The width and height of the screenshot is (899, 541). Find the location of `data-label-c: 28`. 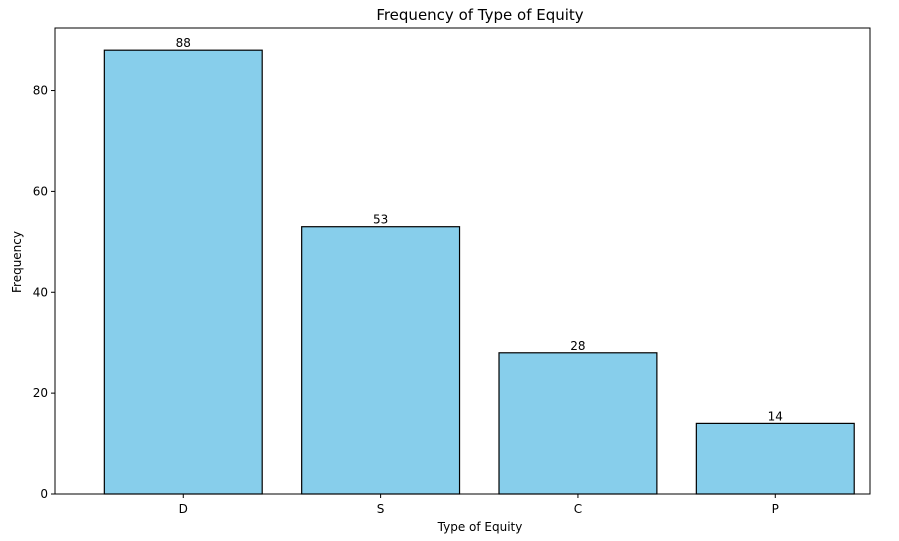

data-label-c: 28 is located at coordinates (577, 346).